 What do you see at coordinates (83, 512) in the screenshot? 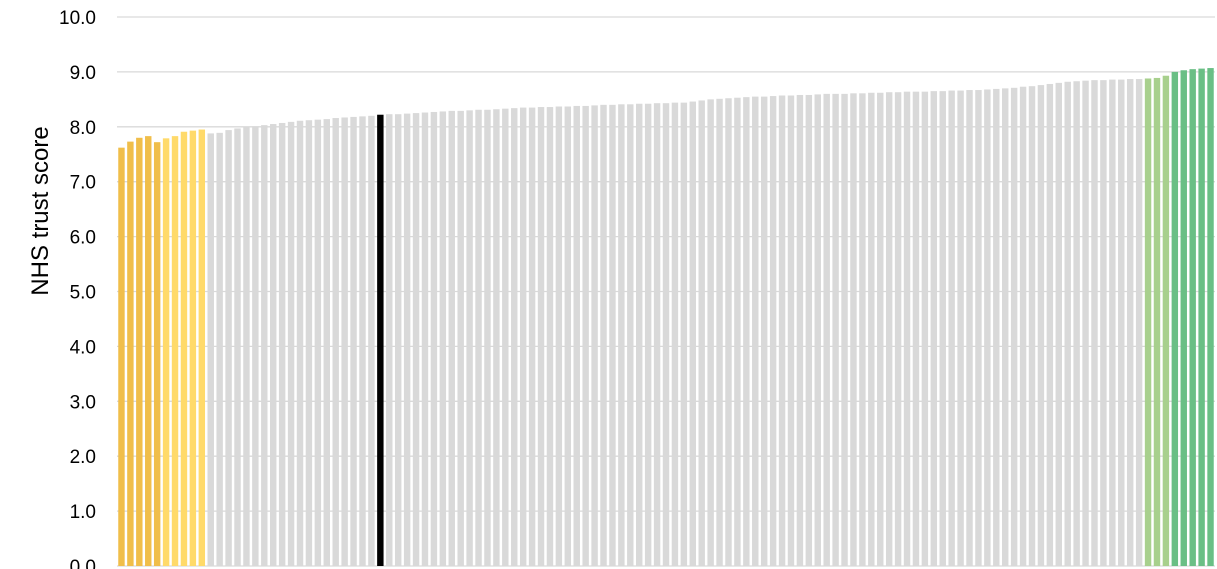
I see `y-tick-label: 1.0` at bounding box center [83, 512].